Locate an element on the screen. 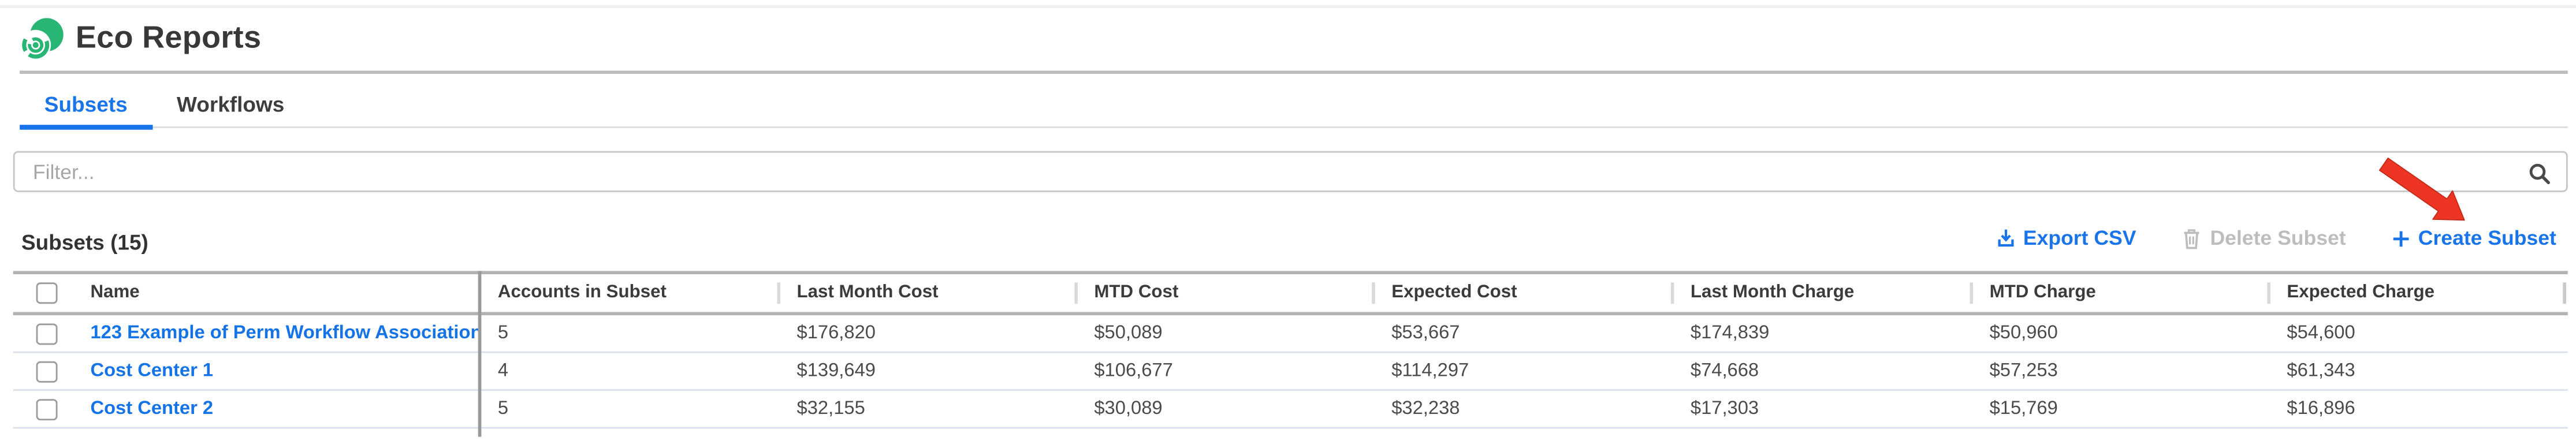 The image size is (2576, 448). table-cell: $15,769 is located at coordinates (2024, 409).